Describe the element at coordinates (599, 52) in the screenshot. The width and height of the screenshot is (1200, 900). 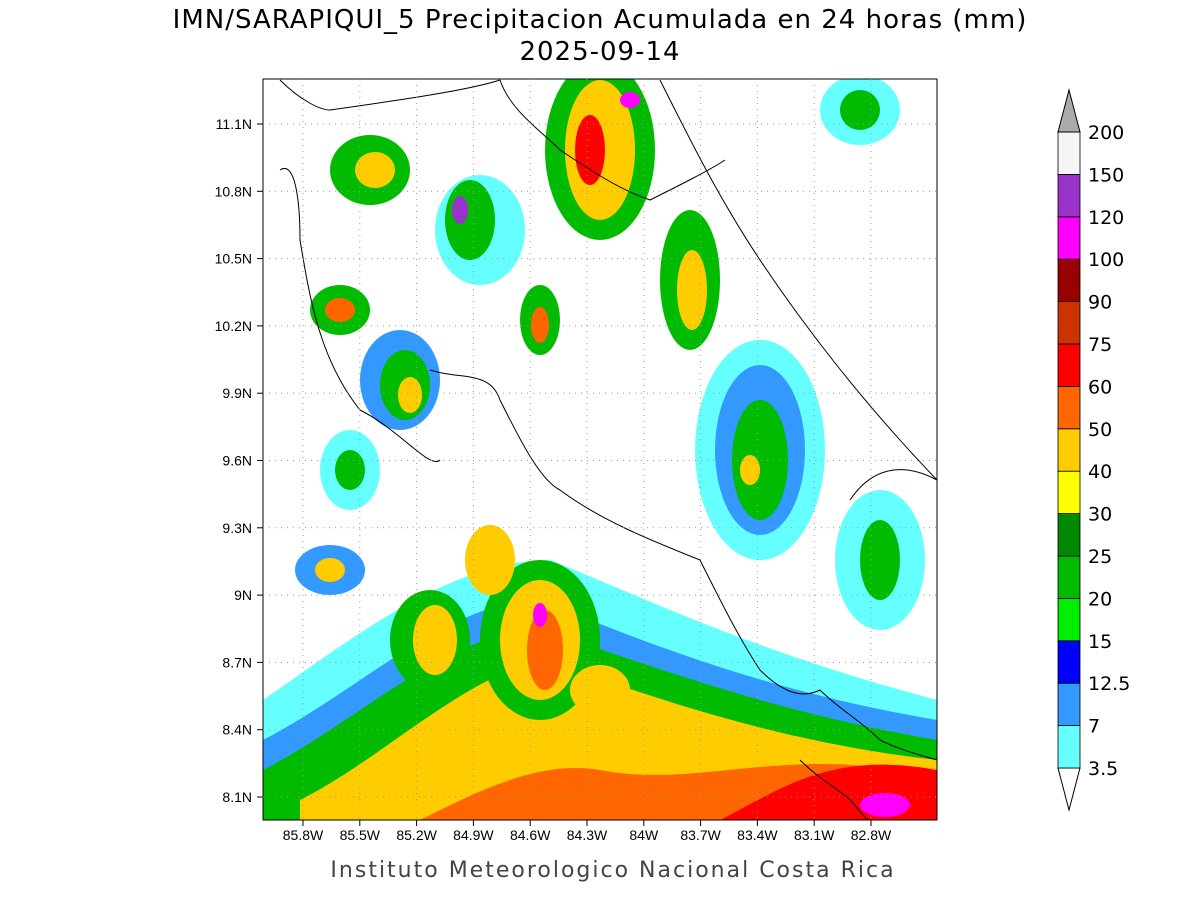
I see `subtitle: 2025-09-14` at that location.